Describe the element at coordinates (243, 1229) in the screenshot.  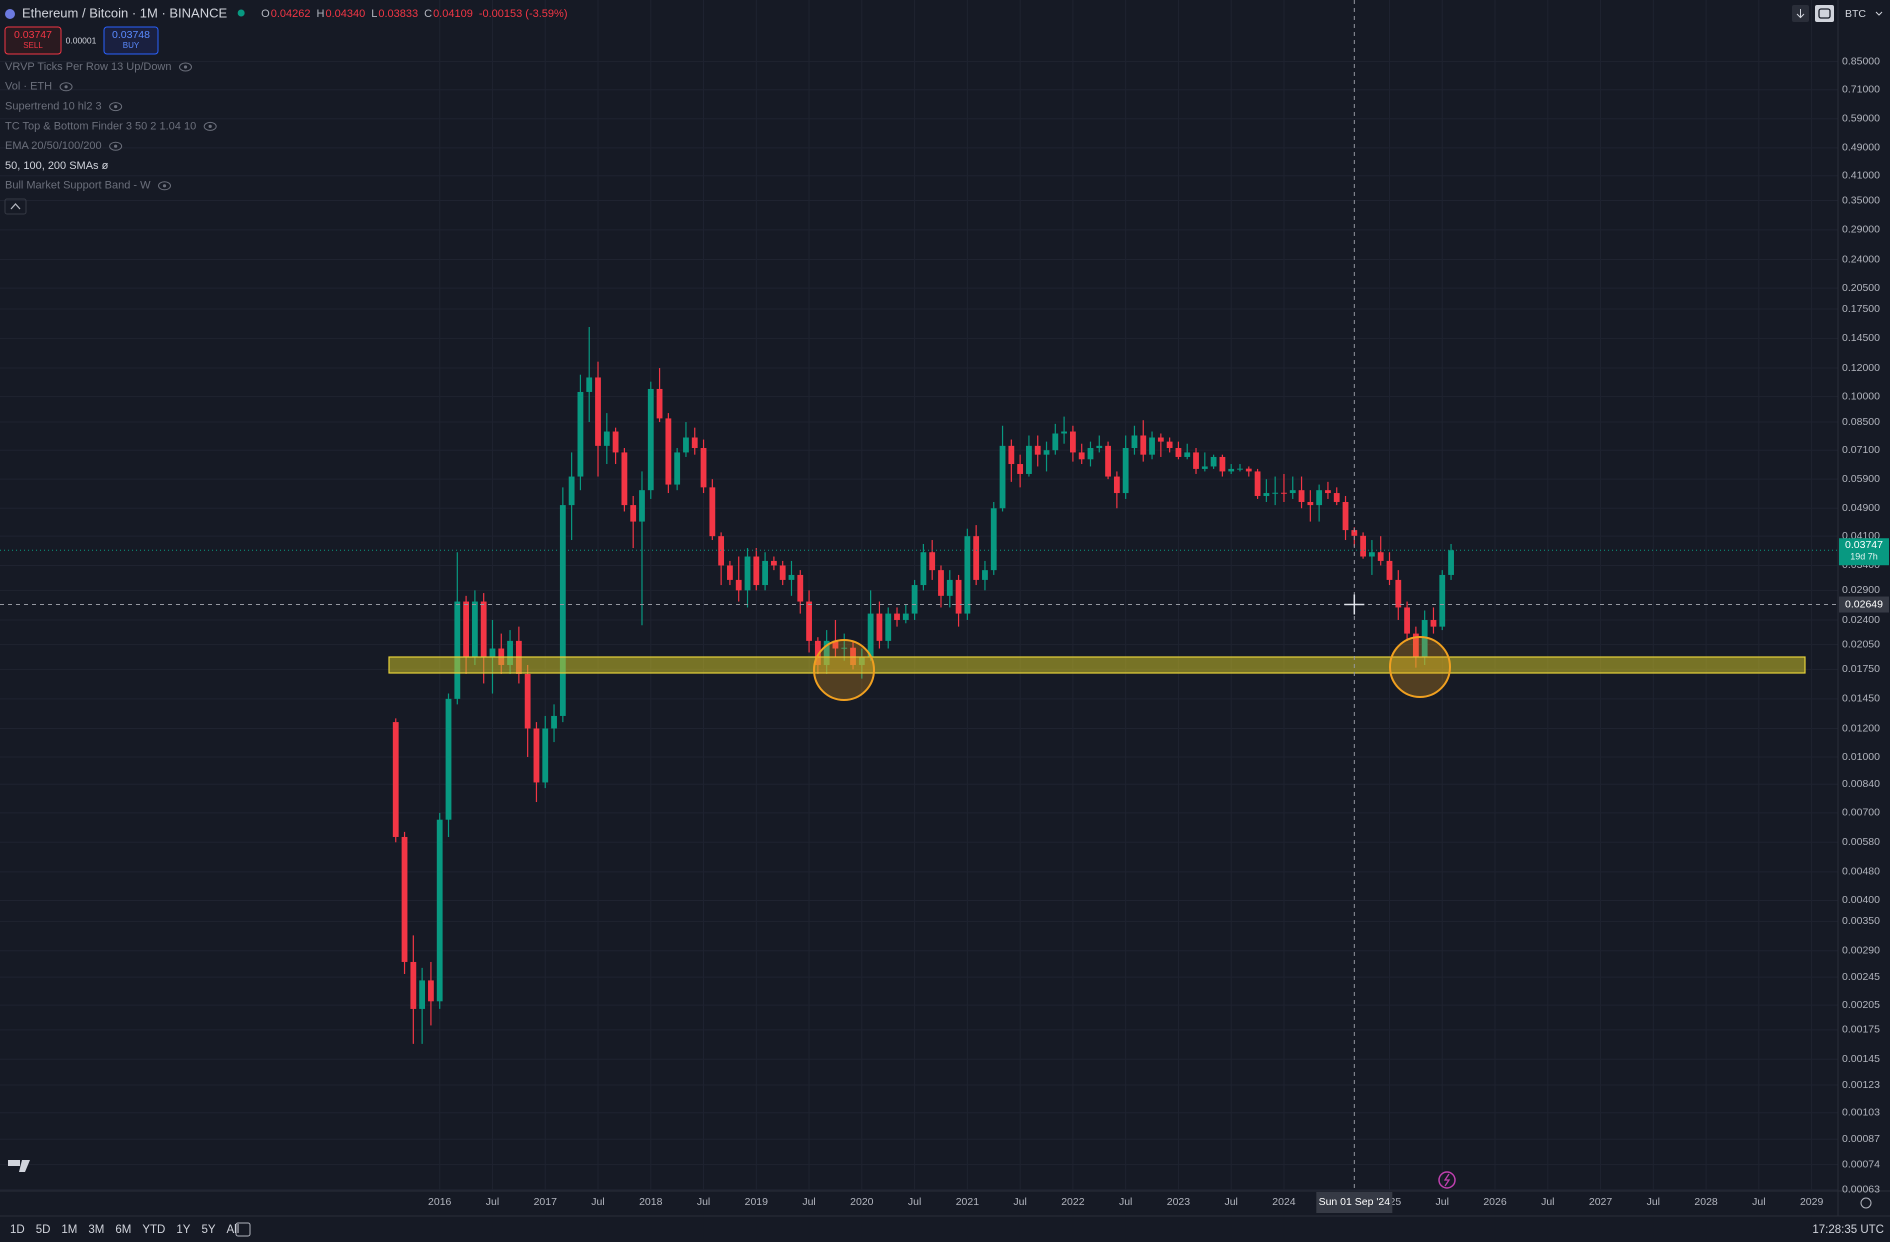
I see `calendar-icon` at that location.